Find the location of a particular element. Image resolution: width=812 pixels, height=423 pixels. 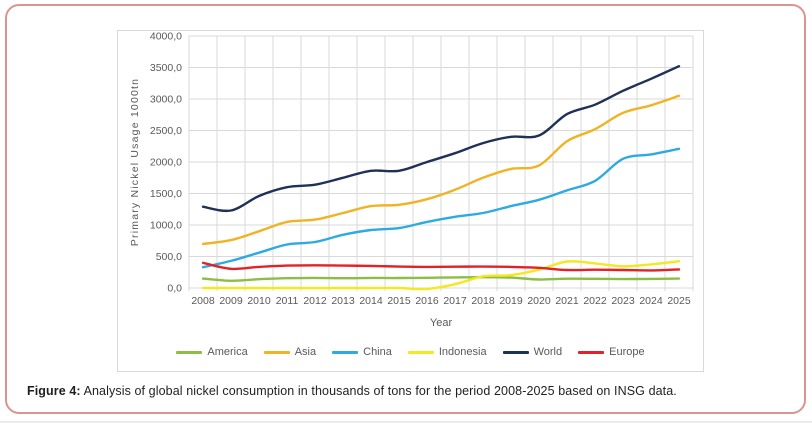

legend-label-indonesia: Indonesia is located at coordinates (462, 351).